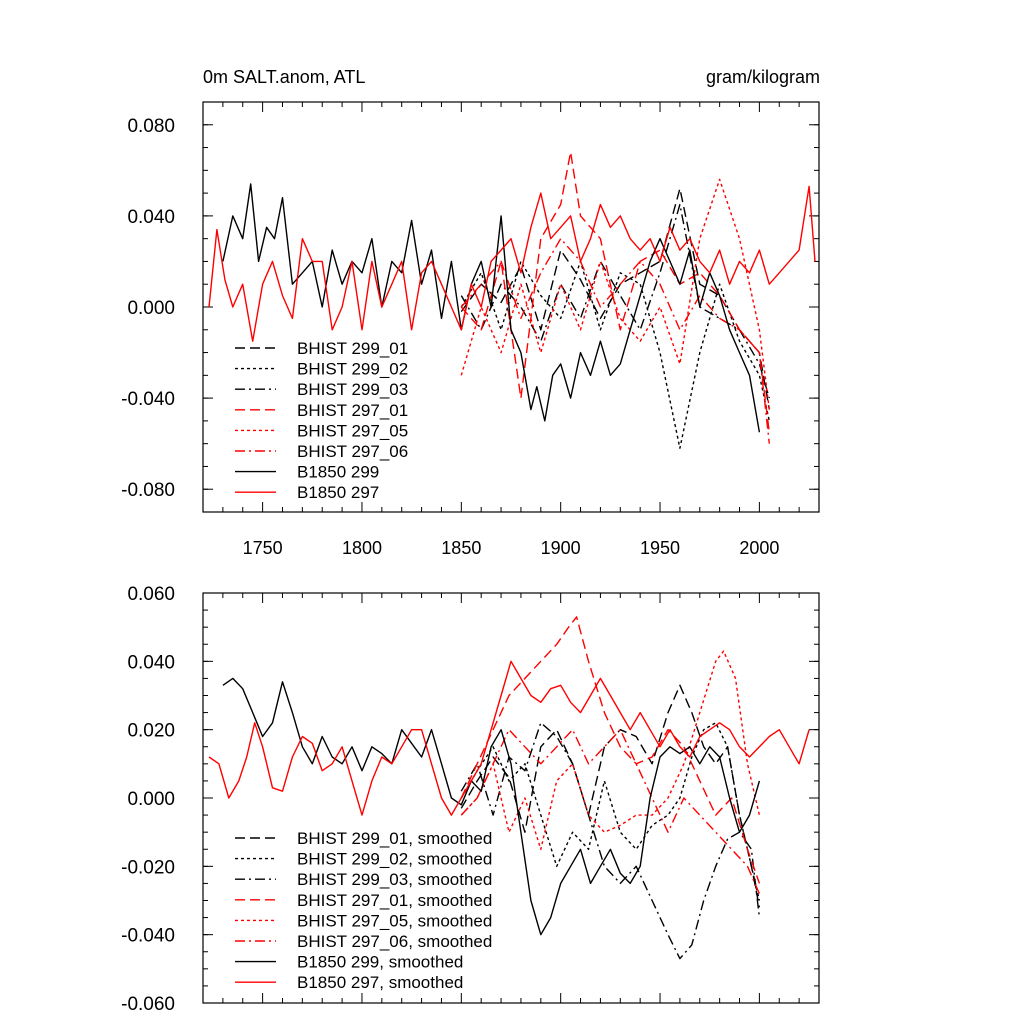 The image size is (1024, 1024). Describe the element at coordinates (263, 548) in the screenshot. I see `x-tick-label: 1750` at that location.